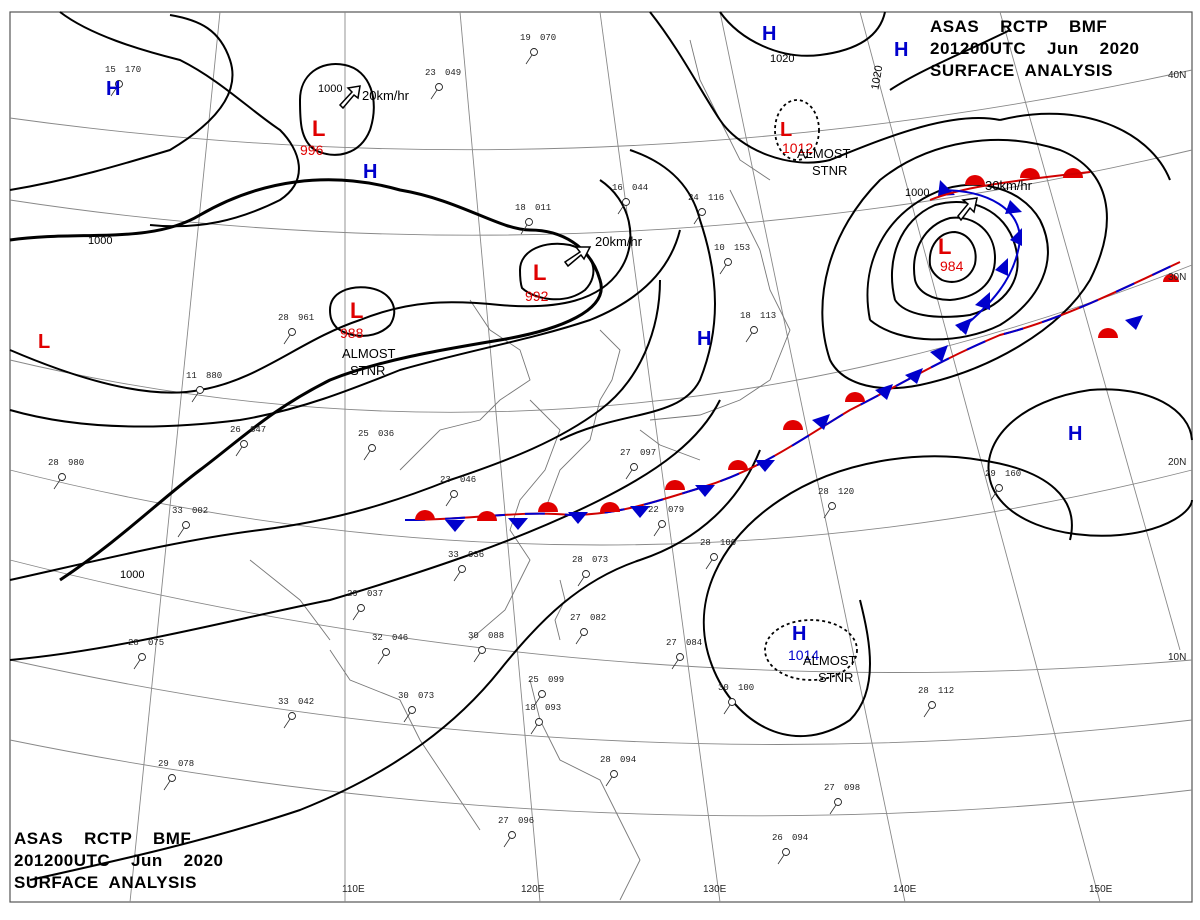 This screenshot has width=1200, height=920. What do you see at coordinates (648, 453) in the screenshot?
I see `station-pressure: 097` at bounding box center [648, 453].